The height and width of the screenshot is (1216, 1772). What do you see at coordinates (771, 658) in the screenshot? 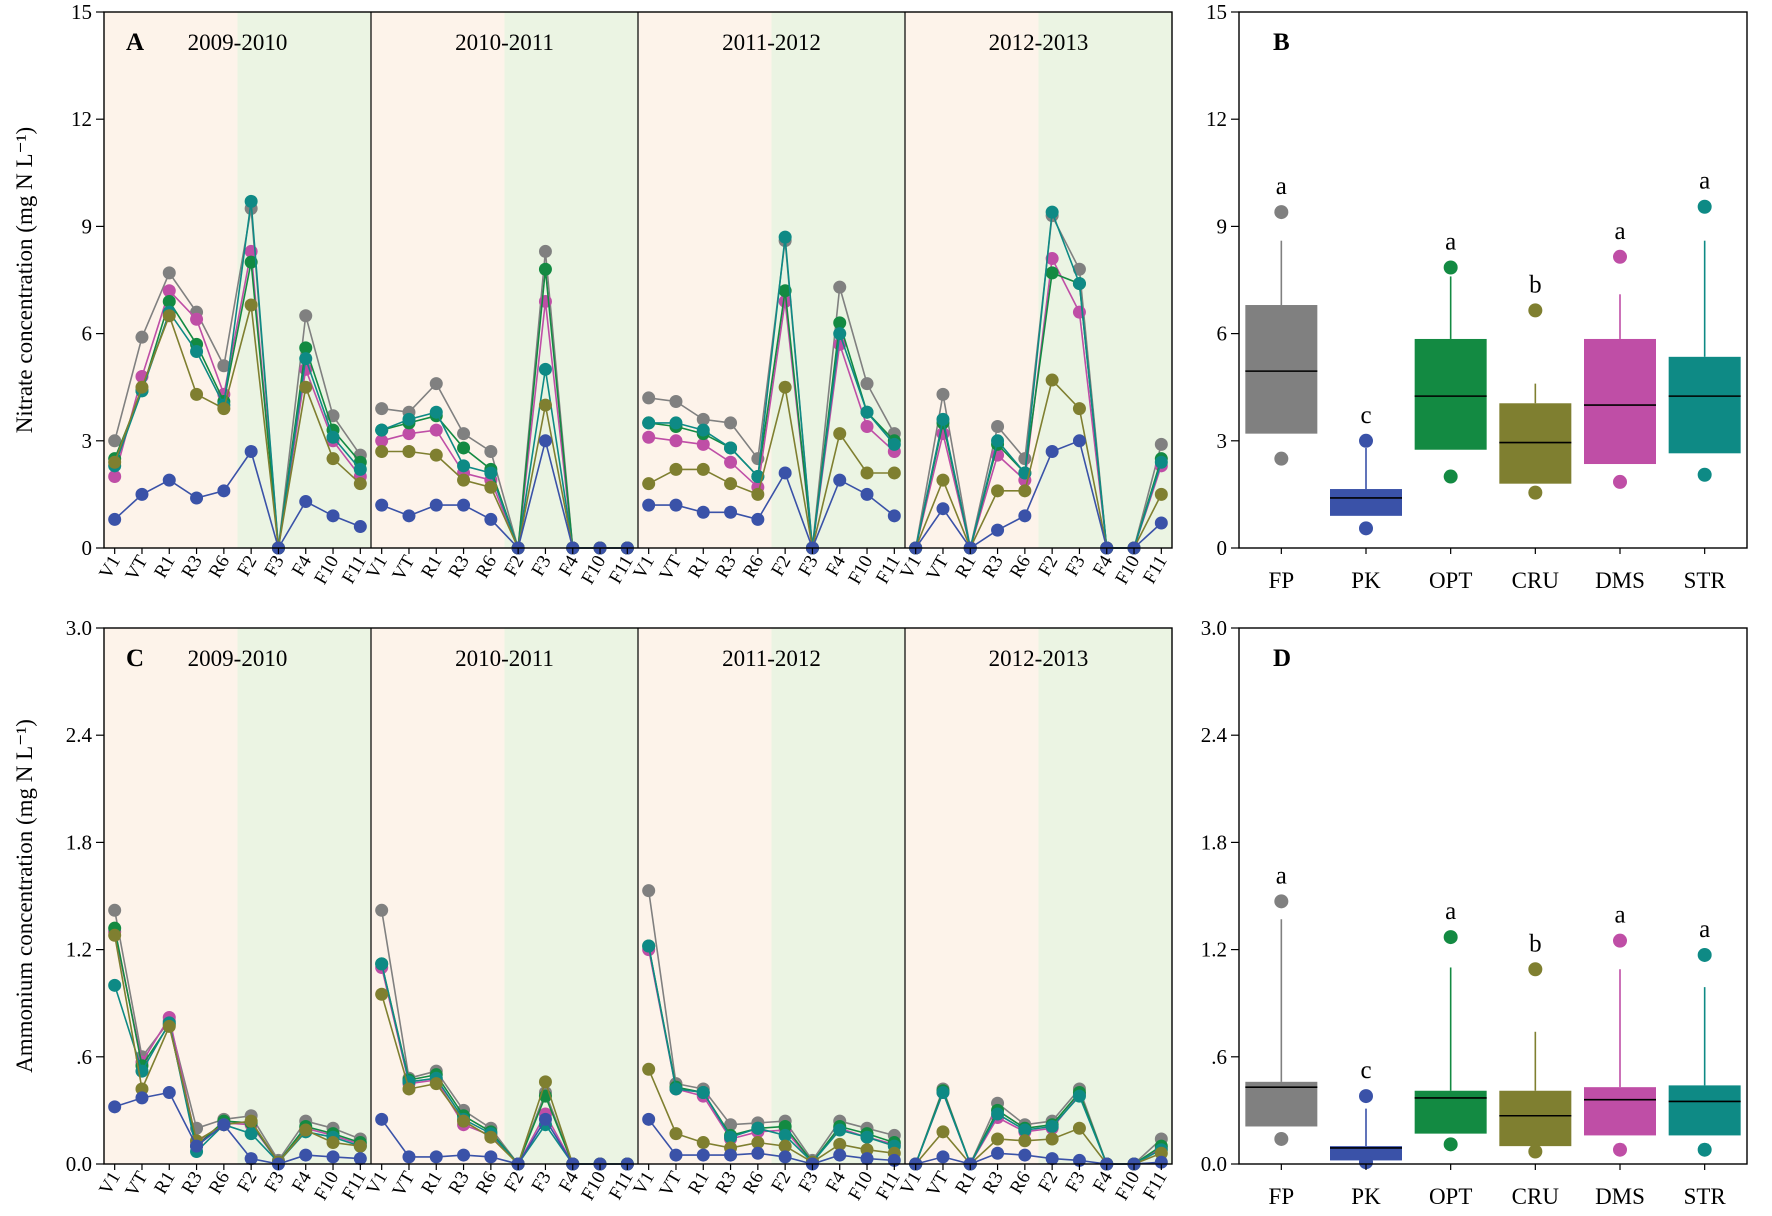
I see `year-label: 2011-2012` at bounding box center [771, 658].